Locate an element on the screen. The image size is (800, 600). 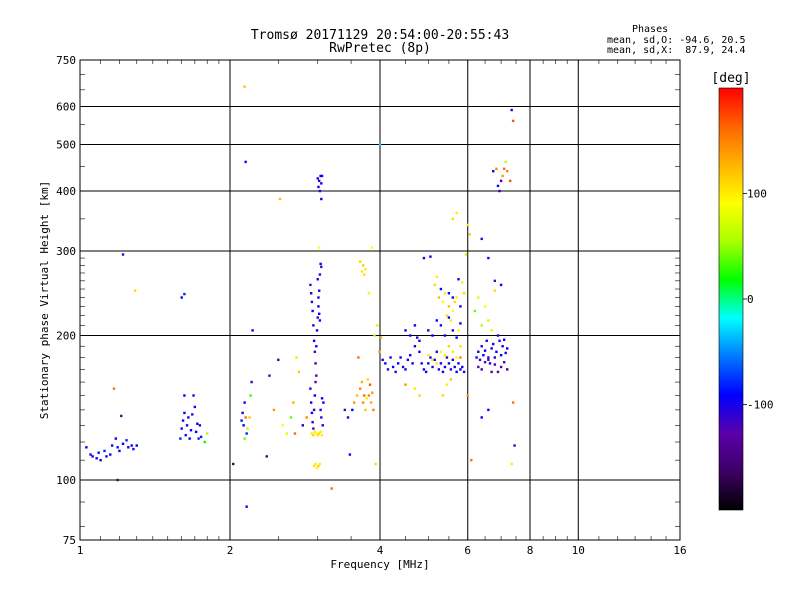
chart-subtitle: RwPretec (8p) is located at coordinates (380, 48).